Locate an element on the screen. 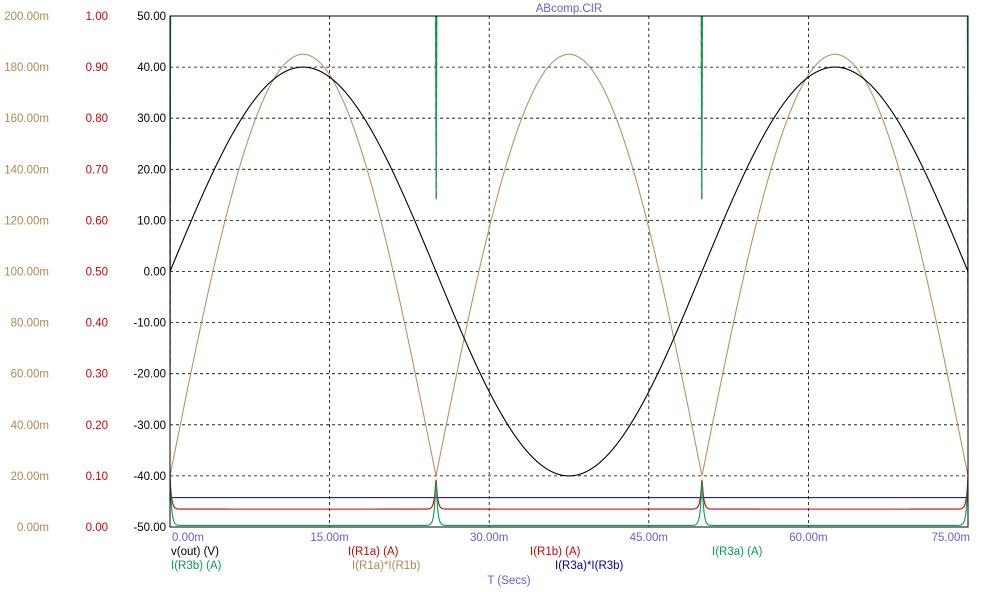 Image resolution: width=991 pixels, height=592 pixels. current-tick-label: 0.50 is located at coordinates (97, 273).